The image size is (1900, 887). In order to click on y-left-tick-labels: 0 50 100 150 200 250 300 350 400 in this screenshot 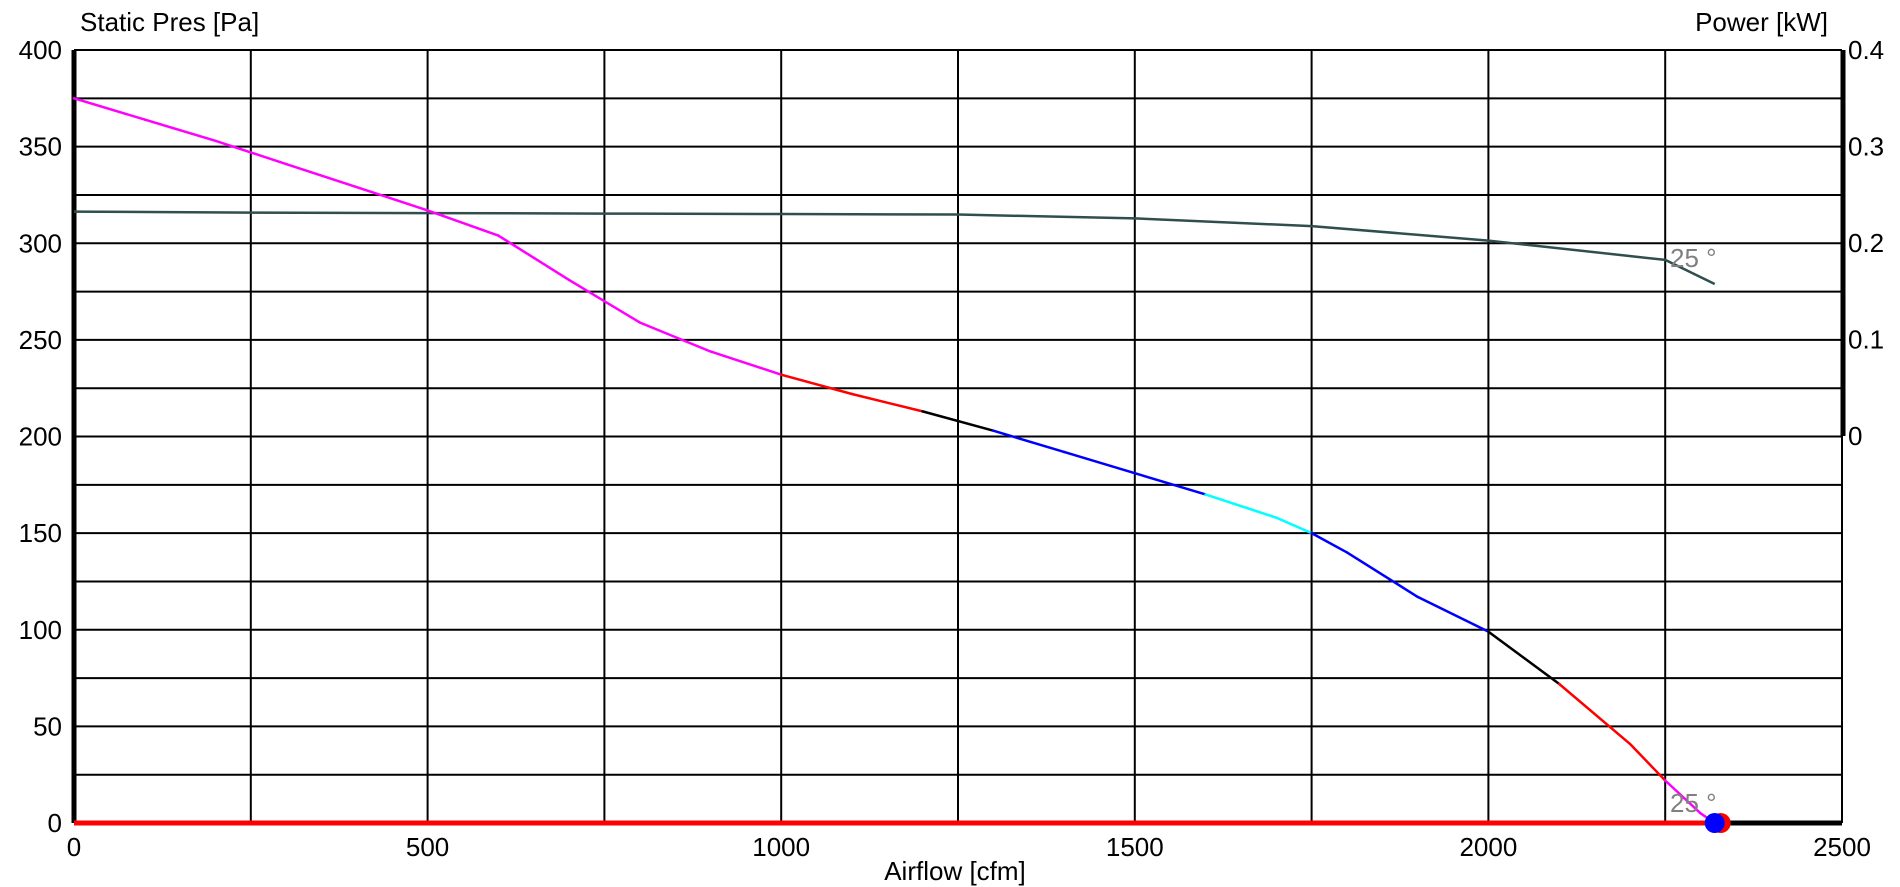, I will do `click(40, 436)`.